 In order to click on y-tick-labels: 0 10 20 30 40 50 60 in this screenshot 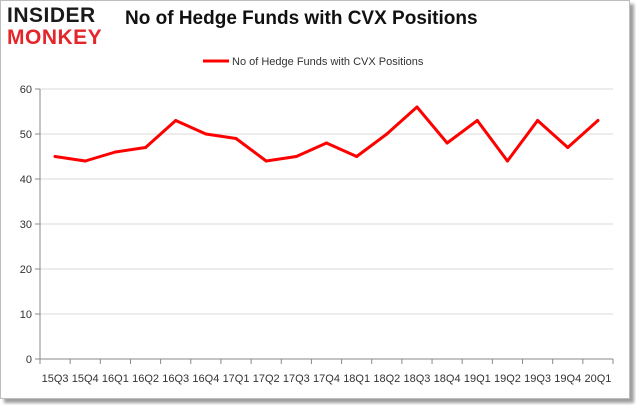, I will do `click(26, 225)`.